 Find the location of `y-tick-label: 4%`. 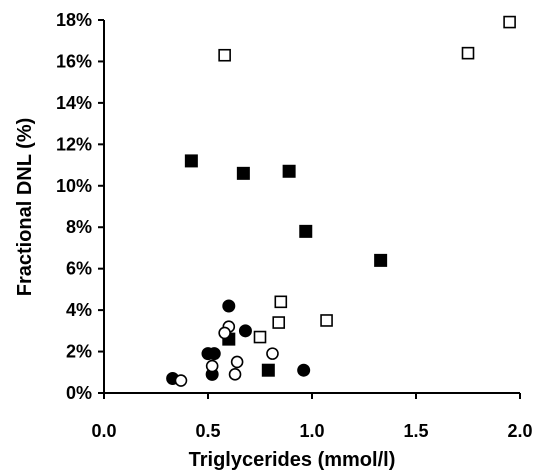

y-tick-label: 4% is located at coordinates (79, 310).